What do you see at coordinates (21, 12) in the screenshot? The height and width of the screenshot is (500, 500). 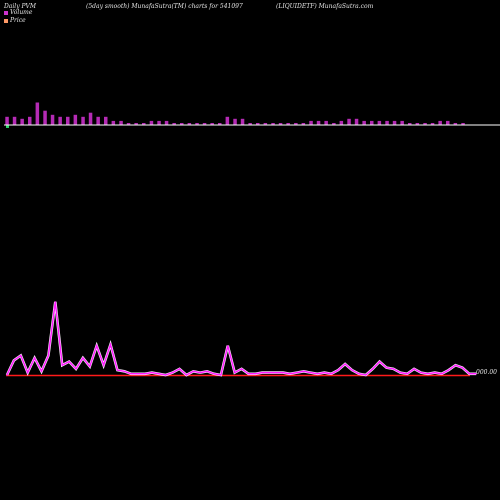 I see `legend-volume-label: Volume` at bounding box center [21, 12].